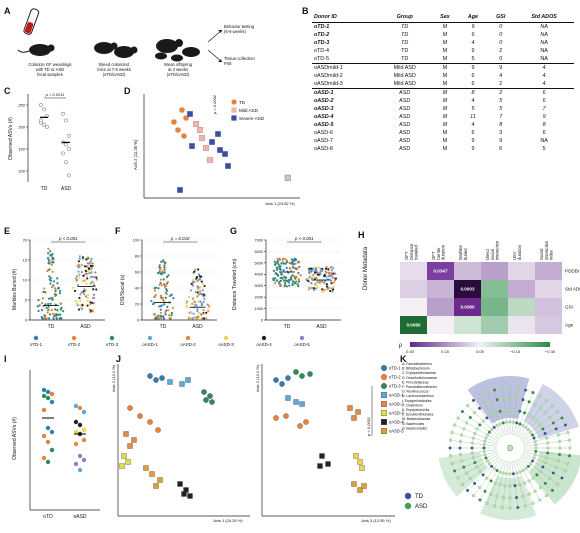 The height and width of the screenshot is (533, 580). What do you see at coordinates (419, 378) in the screenshot?
I see `k-taxon-label: D: Desulfovibrionaceae` at bounding box center [419, 378].